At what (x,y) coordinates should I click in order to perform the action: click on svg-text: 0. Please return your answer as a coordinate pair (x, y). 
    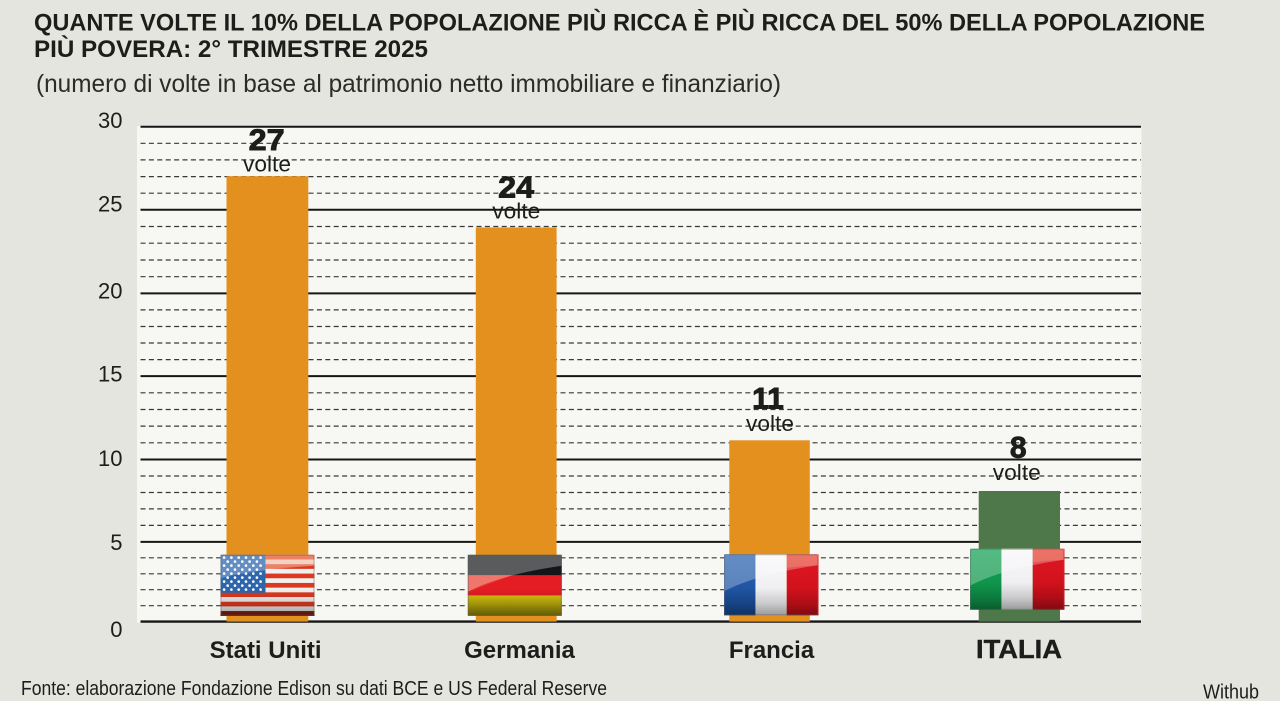
    Looking at the image, I should click on (116, 629).